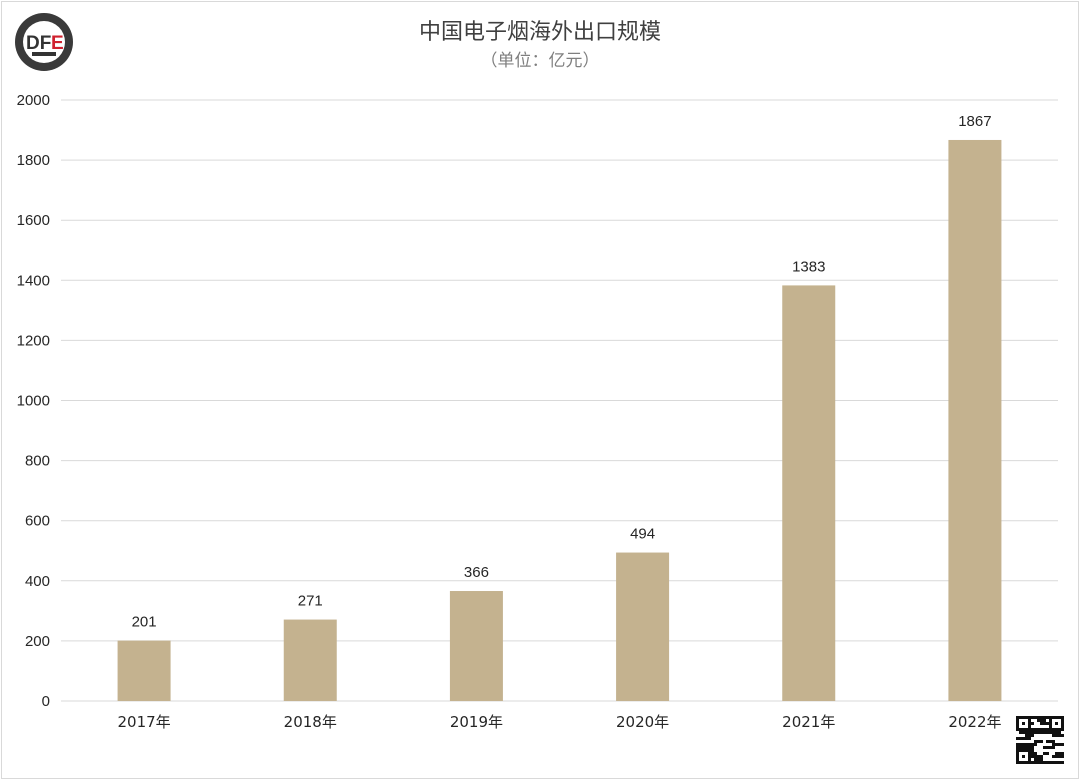 The width and height of the screenshot is (1080, 780). Describe the element at coordinates (33, 100) in the screenshot. I see `y-tick-label: 2000` at that location.